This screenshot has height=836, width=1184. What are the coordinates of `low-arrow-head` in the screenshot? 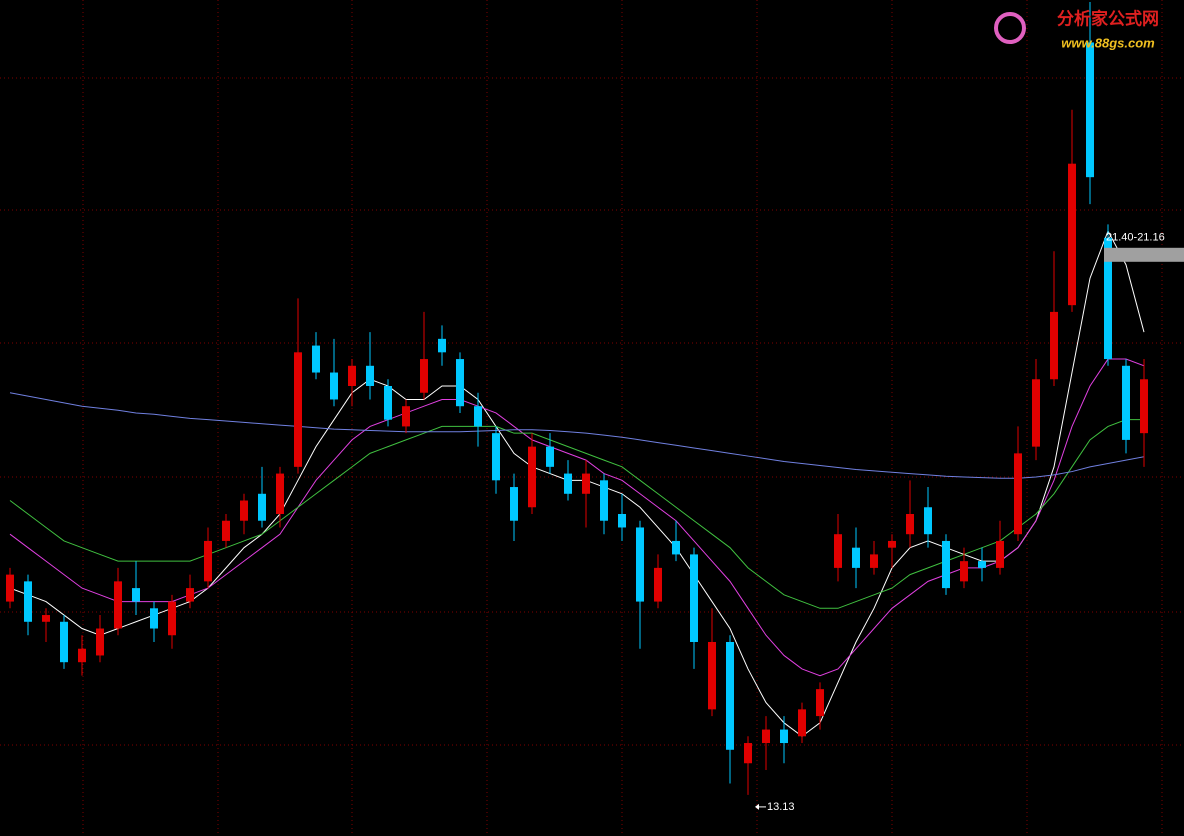 It's located at (757, 806).